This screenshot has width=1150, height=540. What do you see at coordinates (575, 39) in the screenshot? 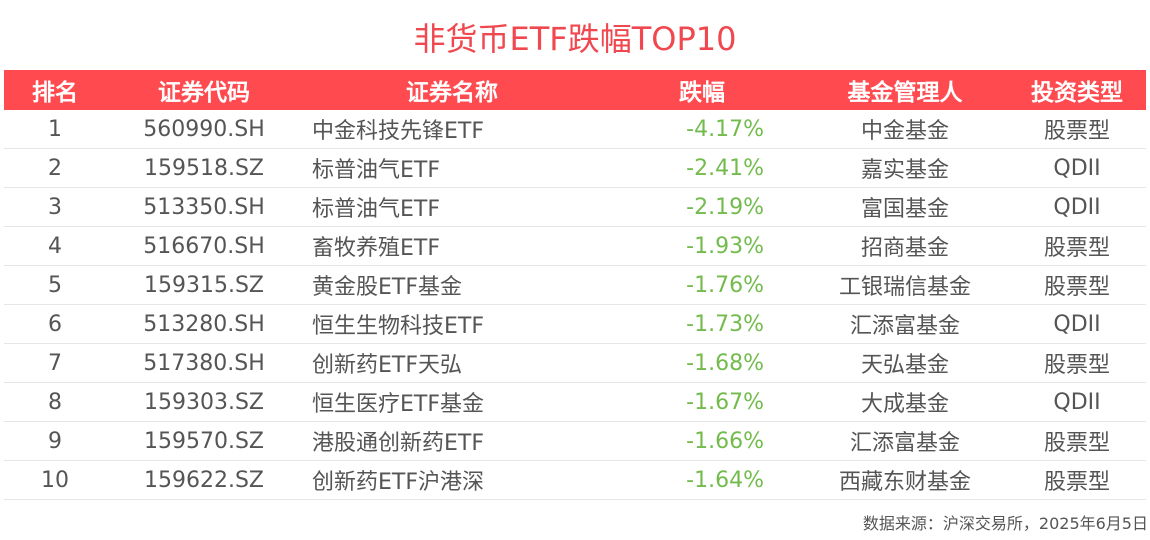
I see `page-title: 非货币ETF跌幅TOP10` at bounding box center [575, 39].